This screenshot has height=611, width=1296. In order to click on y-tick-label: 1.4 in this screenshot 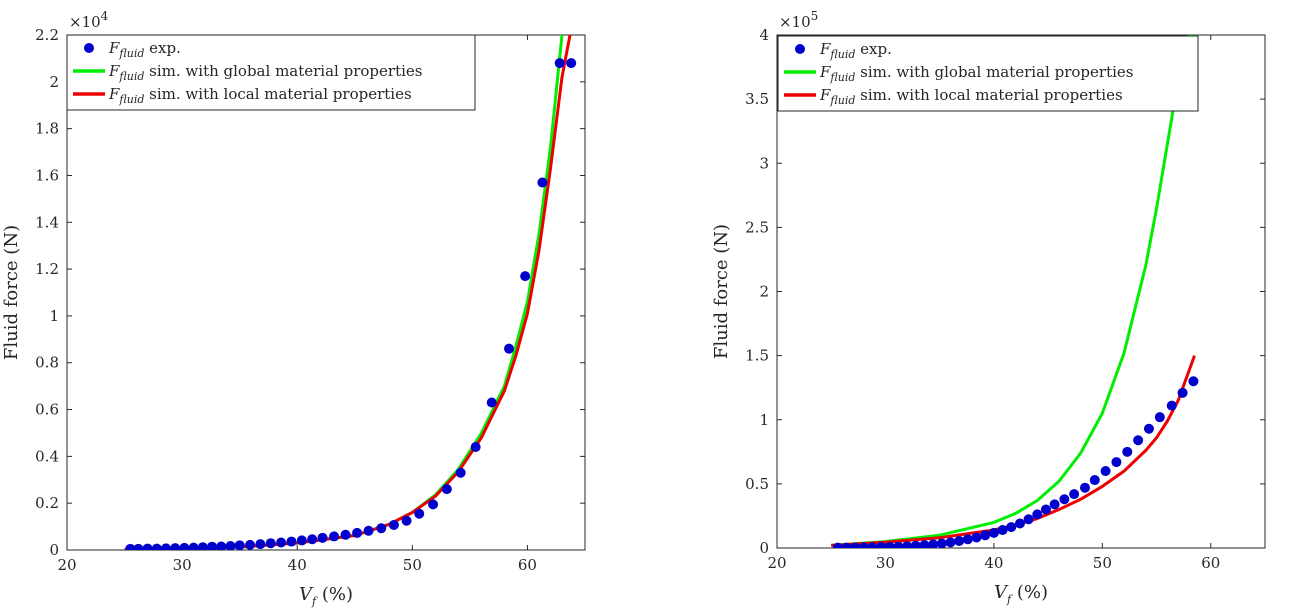, I will do `click(47, 222)`.